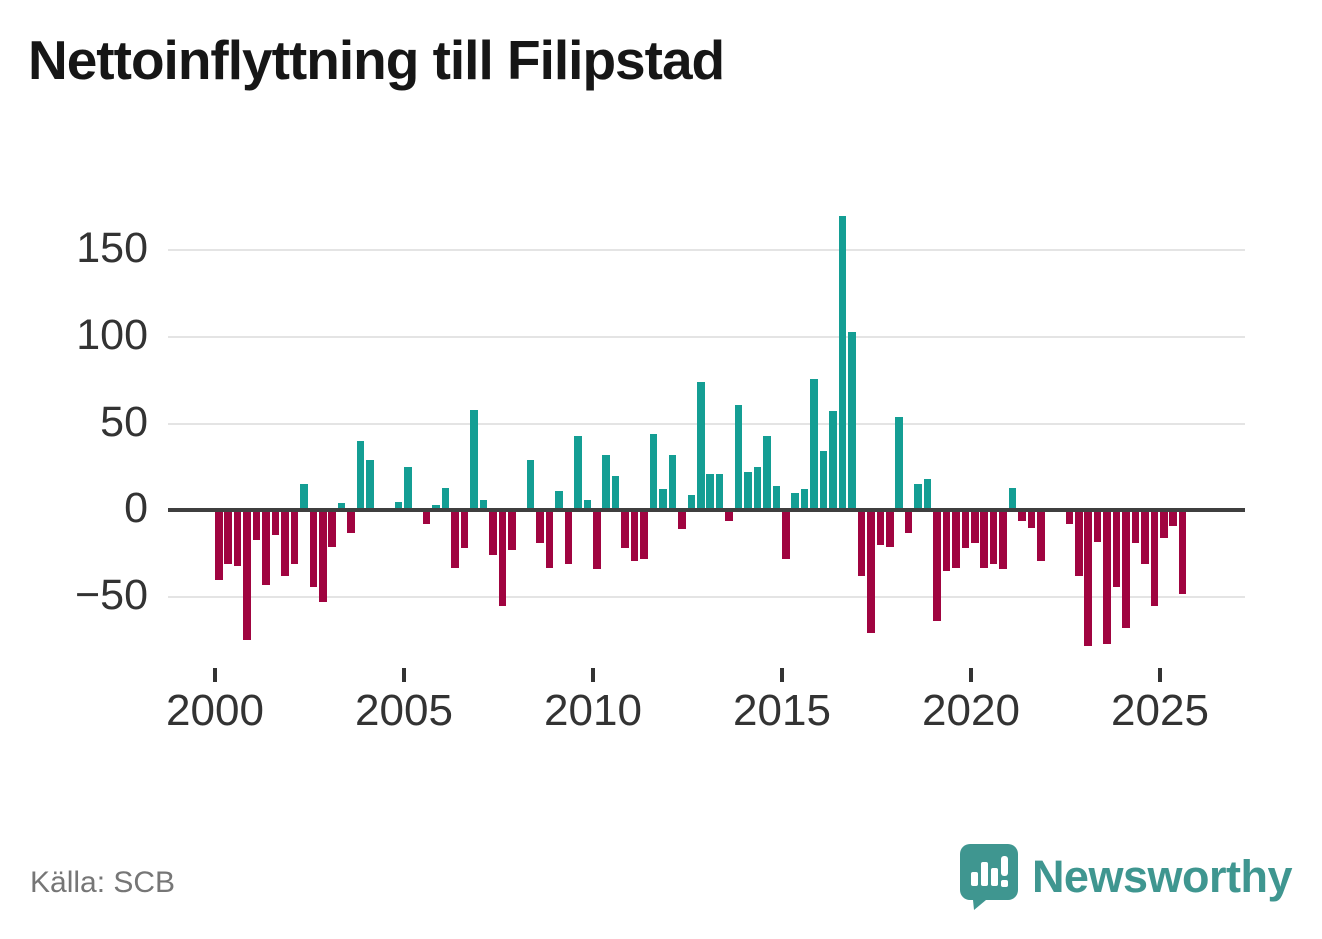 The image size is (1322, 939). Describe the element at coordinates (1160, 710) in the screenshot. I see `x-axis-tick-label: 2025` at that location.